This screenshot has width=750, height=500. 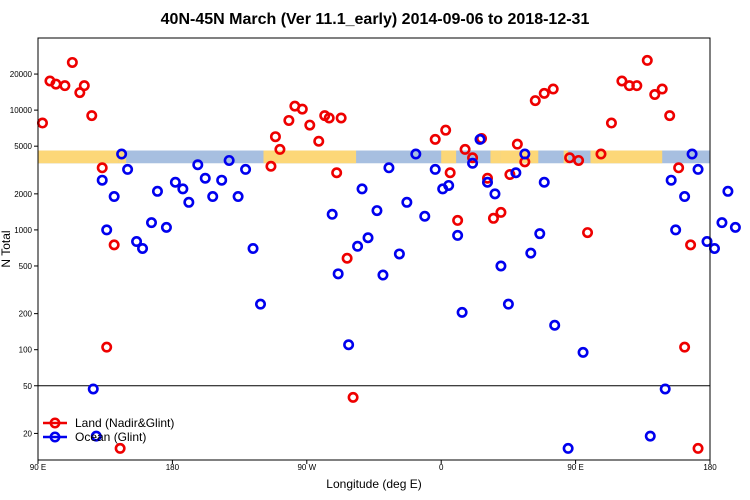 What do you see at coordinates (374, 157) in the screenshot?
I see `coverage-band` at bounding box center [374, 157].